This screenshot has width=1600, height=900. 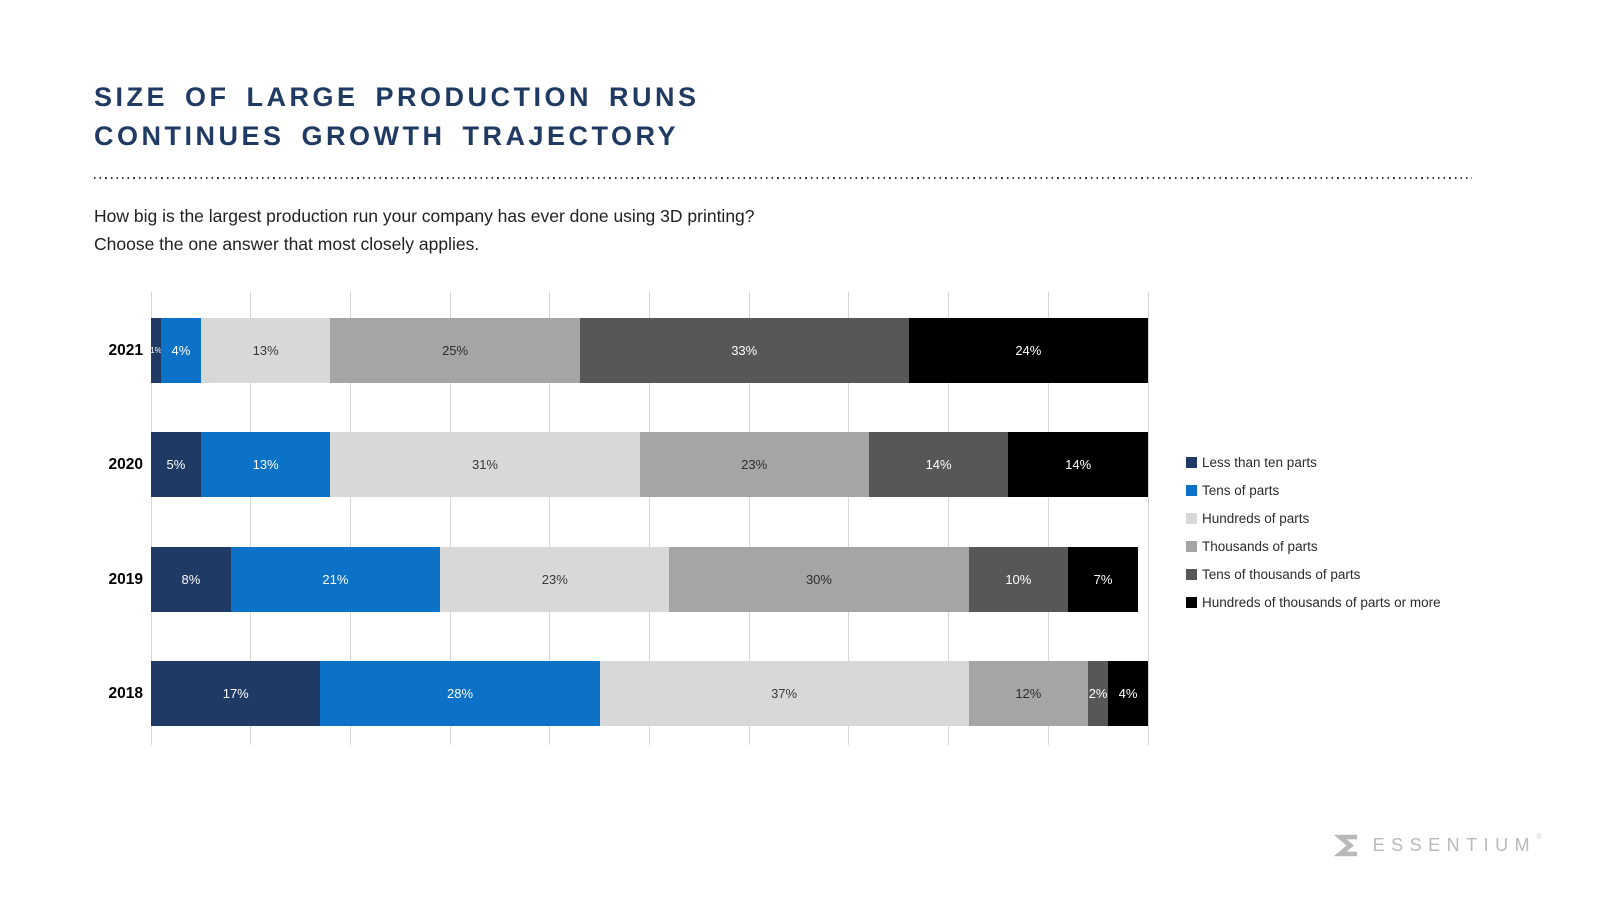 I want to click on essentium-logo: ESSENTIUM ®, so click(x=1437, y=845).